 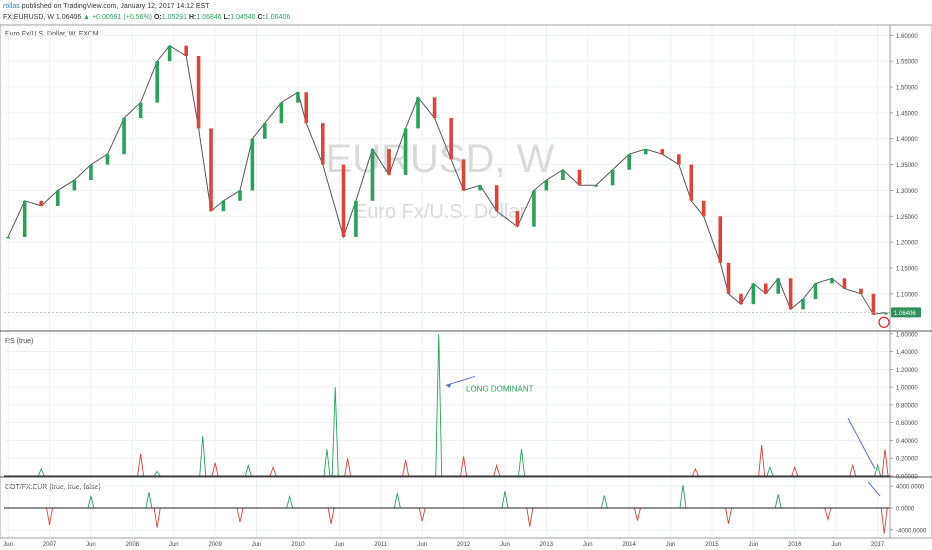 I want to click on y-tick-label: 1.10000, so click(x=907, y=295).